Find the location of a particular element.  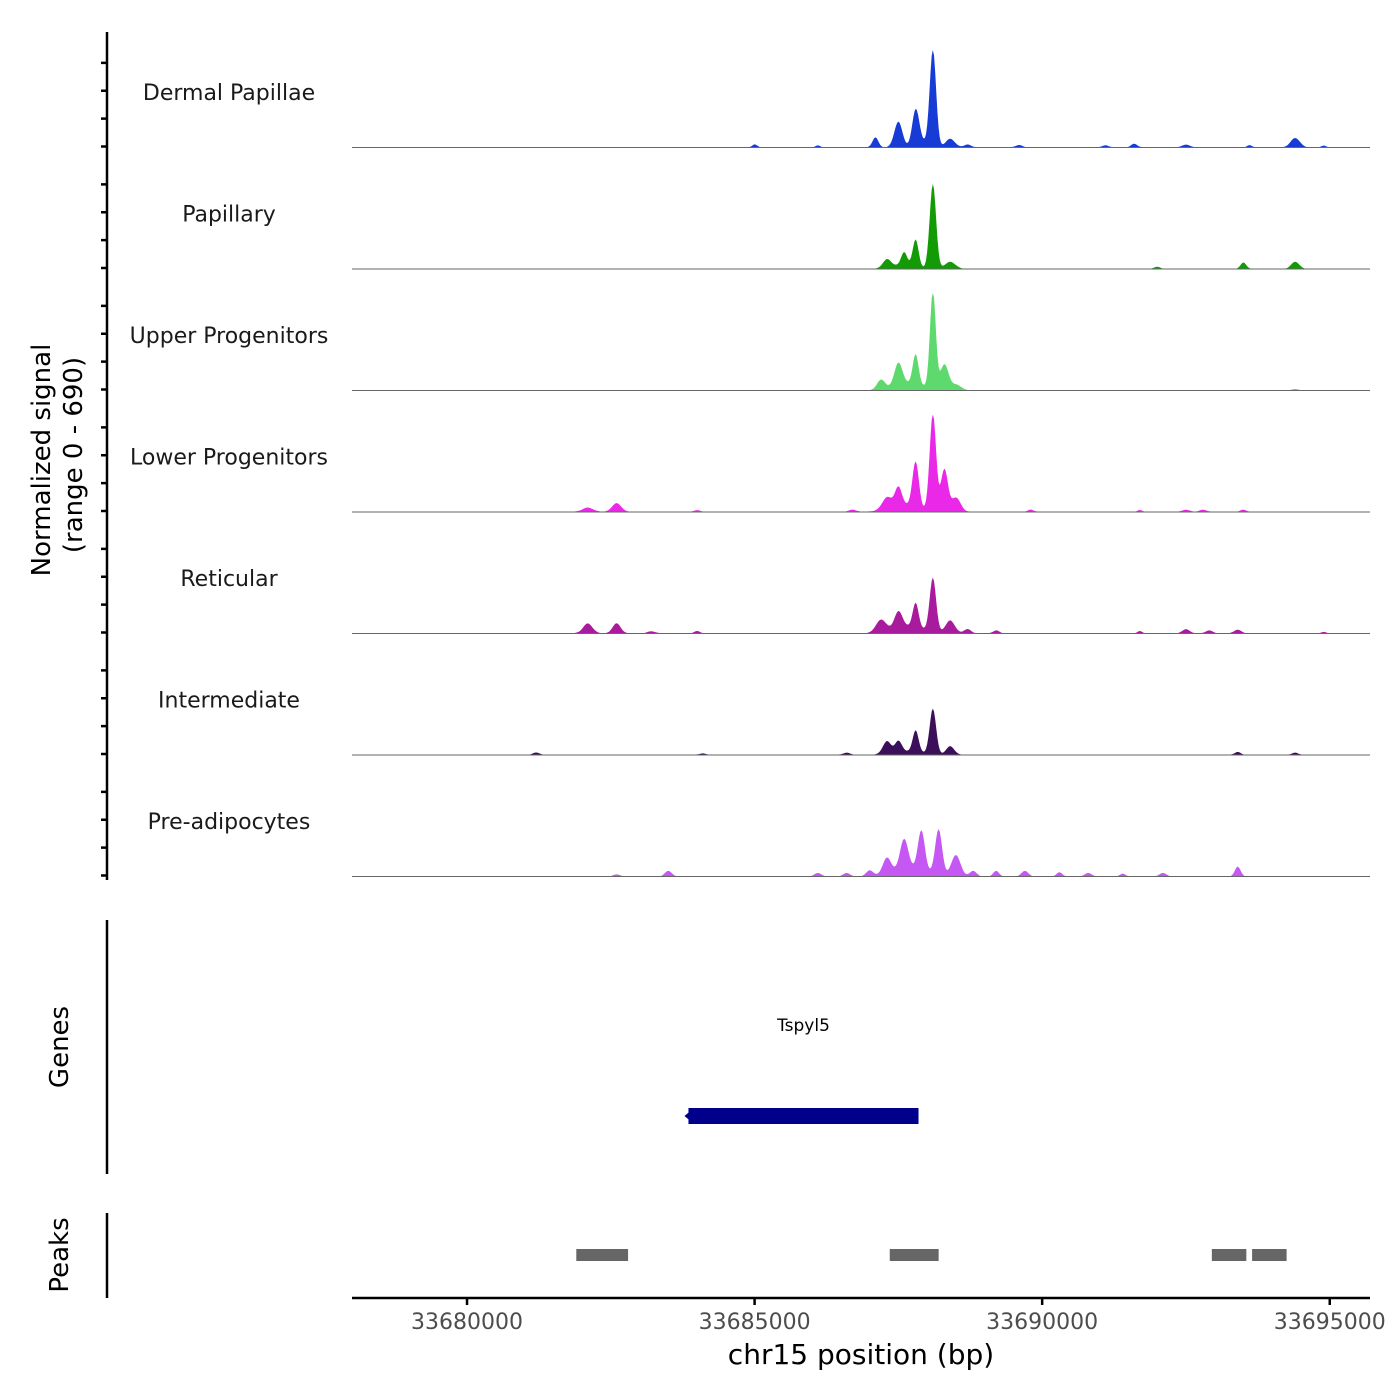

gene-strand-arrow is located at coordinates (687, 1116).